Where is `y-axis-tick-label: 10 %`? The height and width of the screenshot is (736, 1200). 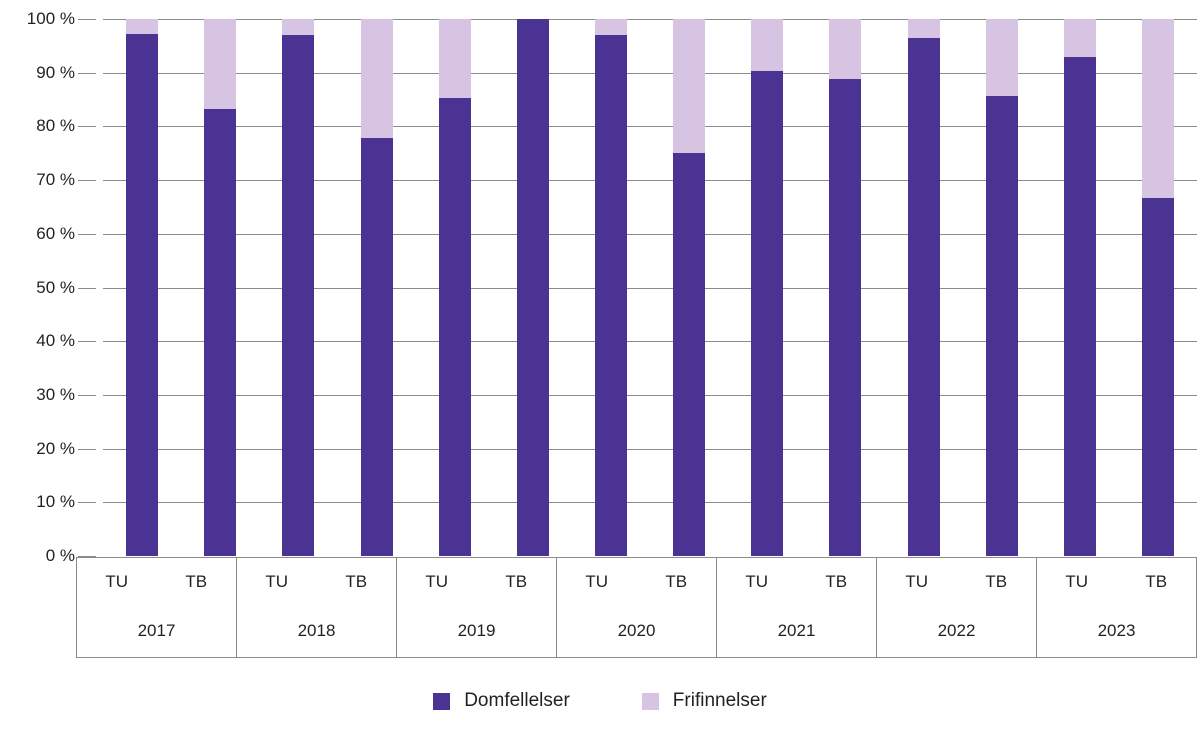
y-axis-tick-label: 10 % is located at coordinates (55, 502).